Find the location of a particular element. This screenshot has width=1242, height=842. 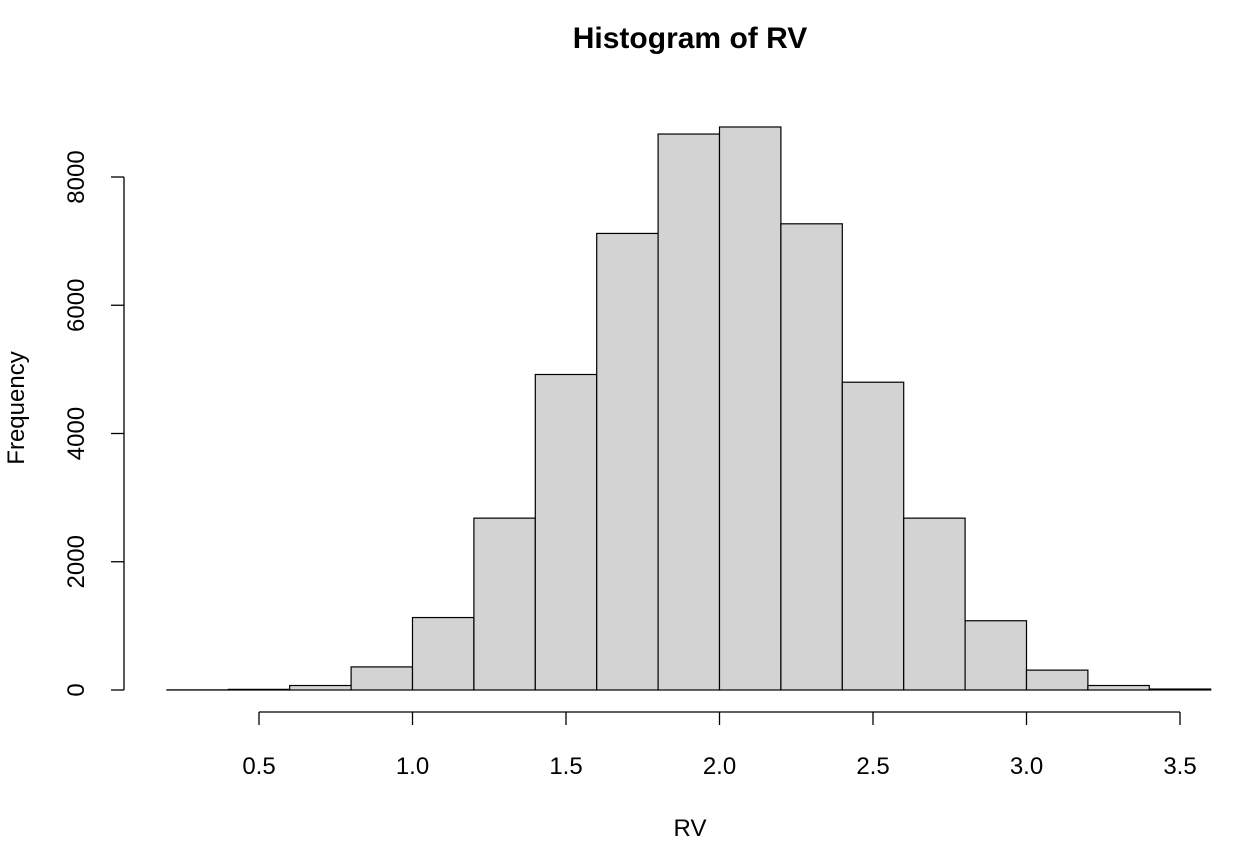

x-tick-label: 2.0 is located at coordinates (719, 766).